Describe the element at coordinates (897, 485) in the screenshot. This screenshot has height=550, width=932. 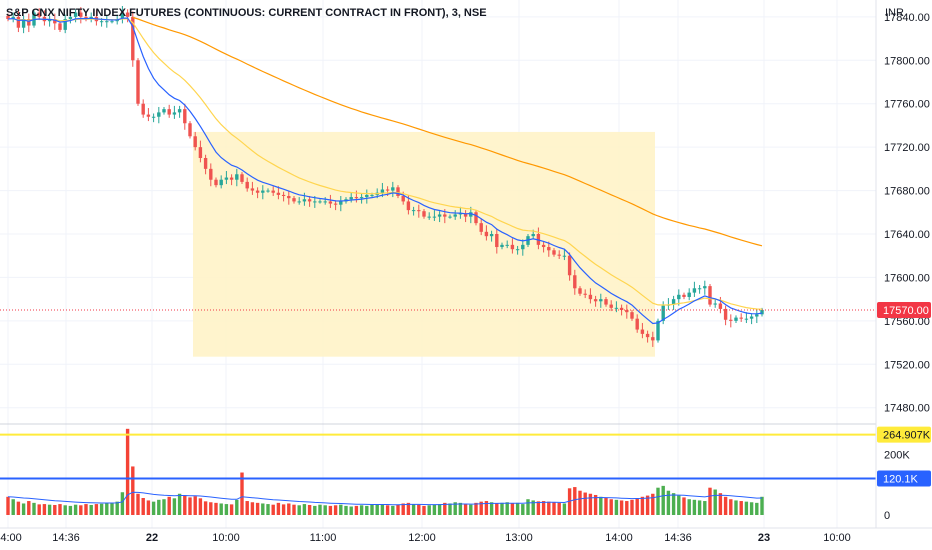
I see `volume-axis: 200K 0` at that location.